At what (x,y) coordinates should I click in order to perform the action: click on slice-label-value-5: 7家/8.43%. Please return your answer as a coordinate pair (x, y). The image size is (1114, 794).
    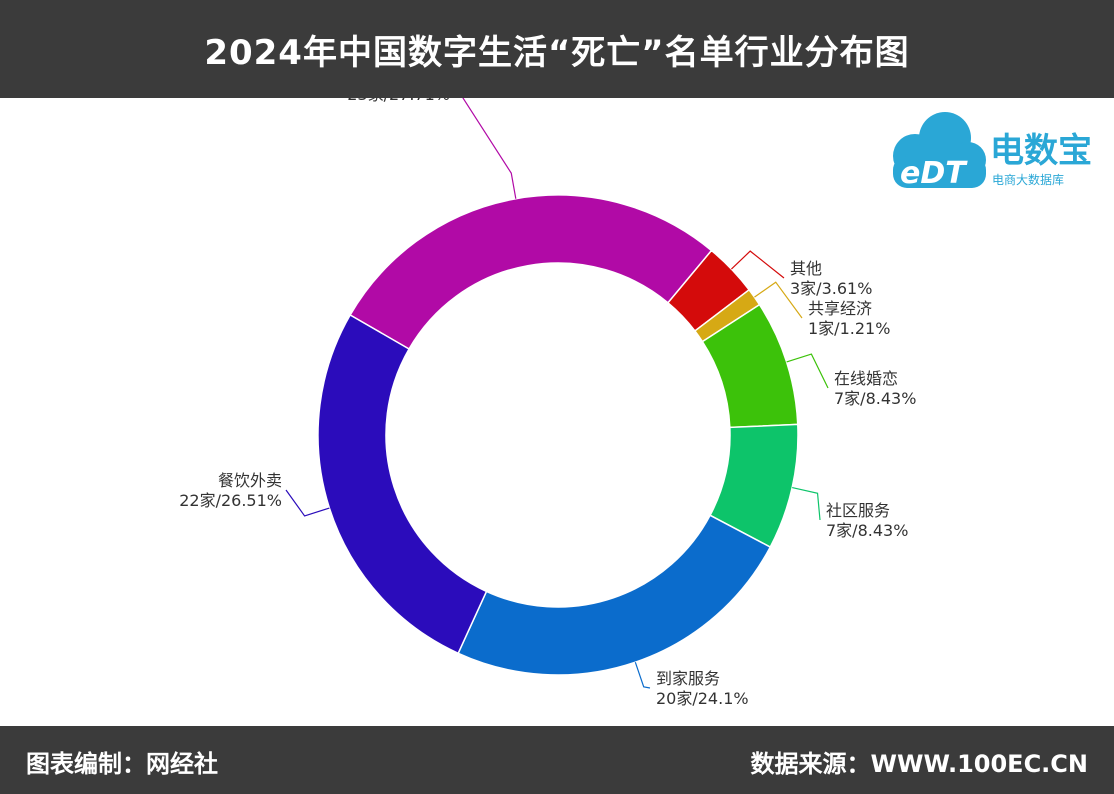
    Looking at the image, I should click on (867, 530).